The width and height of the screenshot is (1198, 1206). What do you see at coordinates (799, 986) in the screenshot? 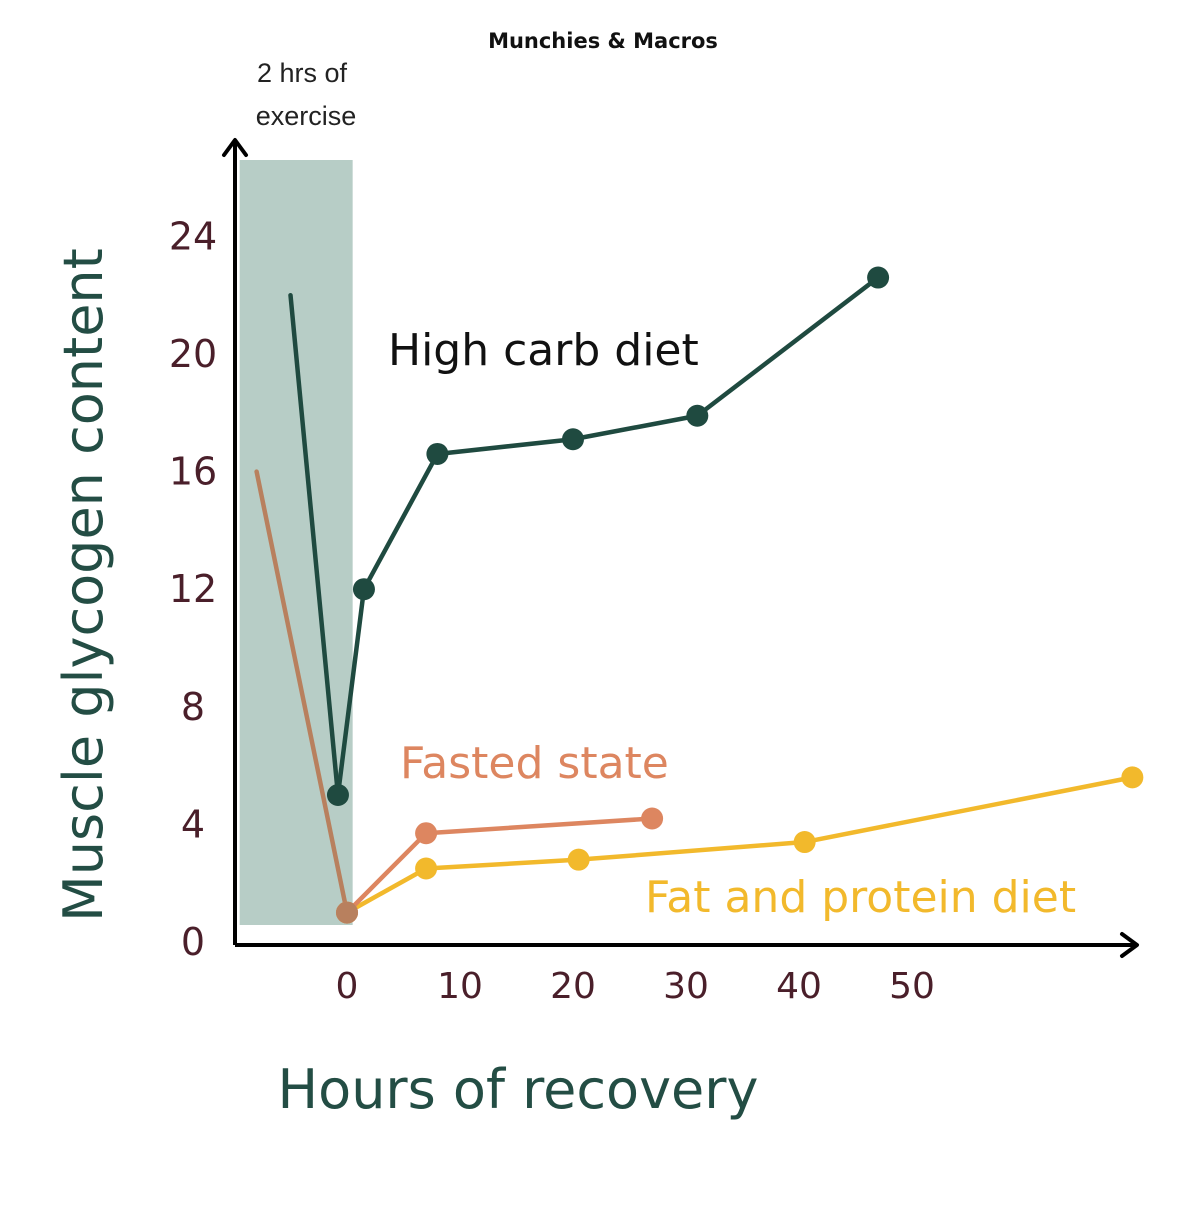
I see `x-tick-label: 40` at bounding box center [799, 986].